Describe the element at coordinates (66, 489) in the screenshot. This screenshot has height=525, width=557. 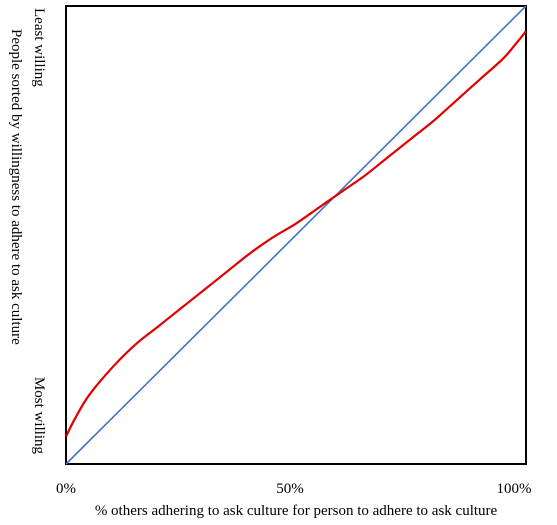
I see `x-tick-label-0: 0%` at that location.